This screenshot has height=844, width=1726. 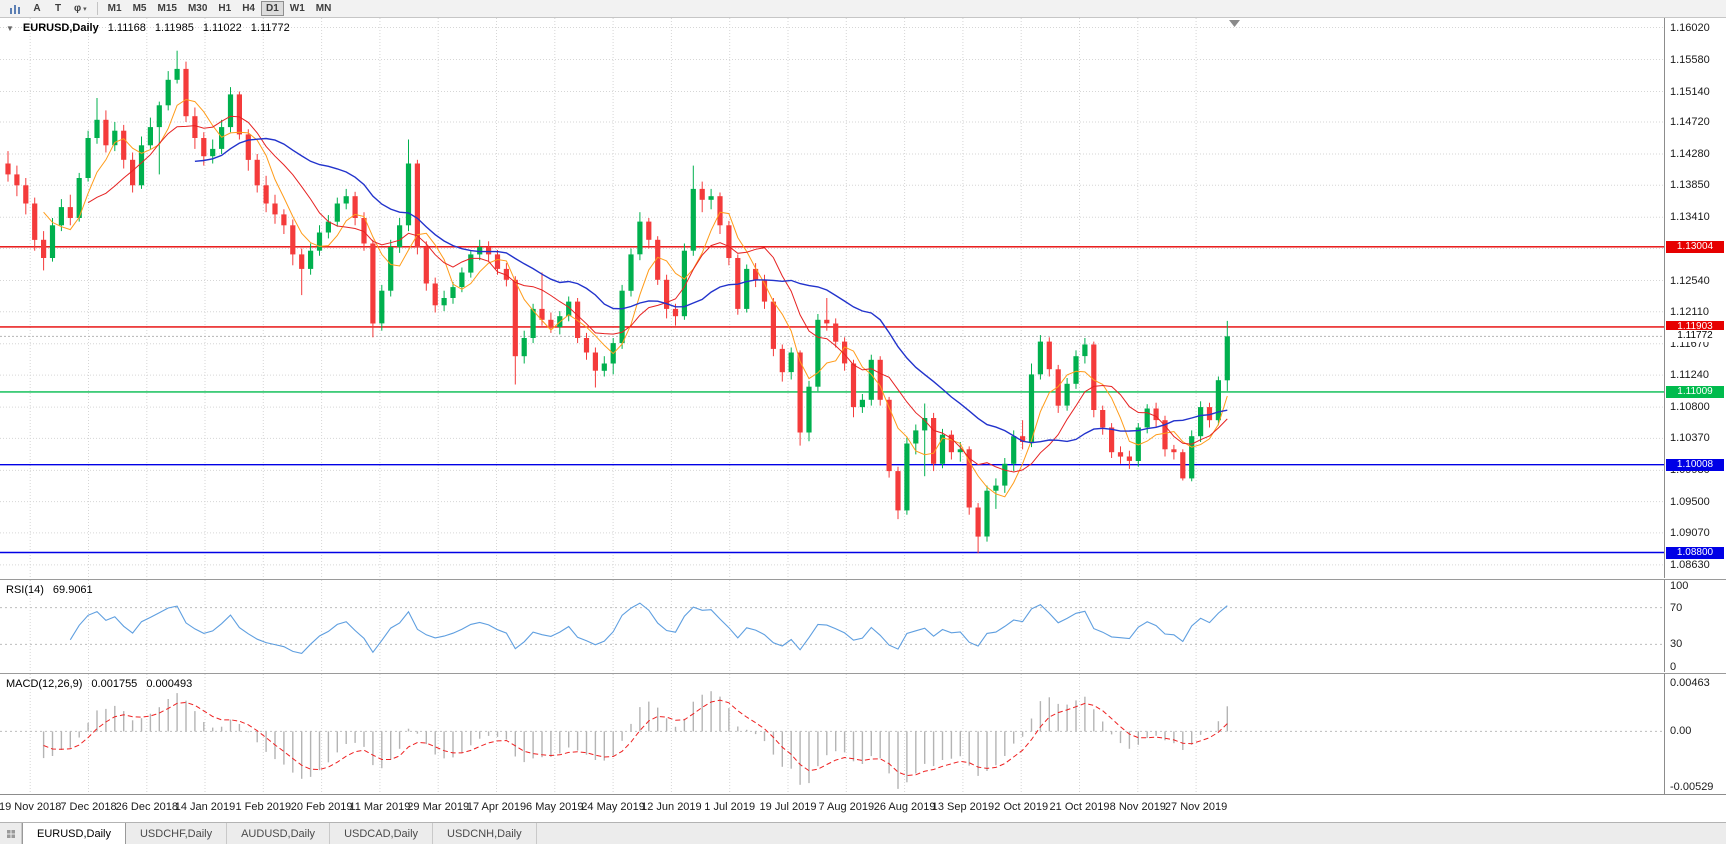 What do you see at coordinates (248, 8) in the screenshot?
I see `timeframe-button-h4: H4` at bounding box center [248, 8].